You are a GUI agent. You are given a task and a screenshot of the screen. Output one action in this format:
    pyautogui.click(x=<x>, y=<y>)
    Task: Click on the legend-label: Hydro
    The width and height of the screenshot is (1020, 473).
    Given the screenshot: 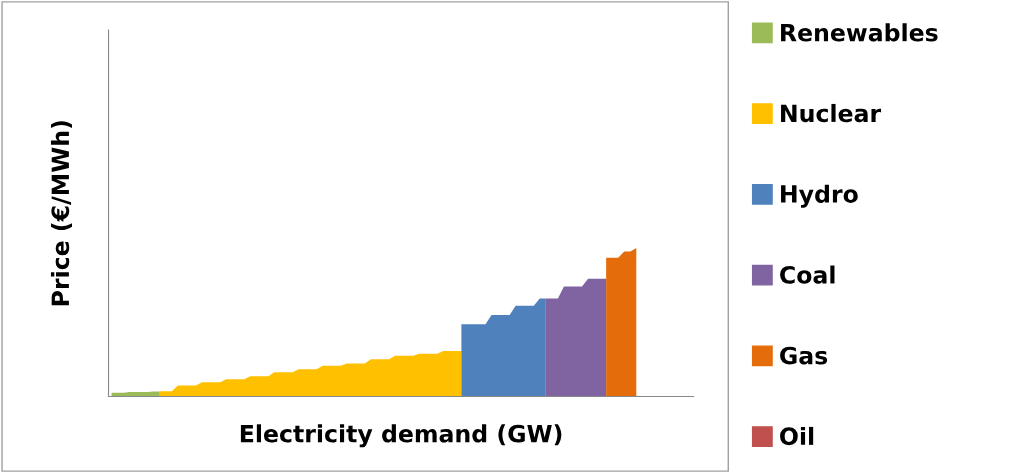 What is the action you would take?
    pyautogui.click(x=819, y=196)
    